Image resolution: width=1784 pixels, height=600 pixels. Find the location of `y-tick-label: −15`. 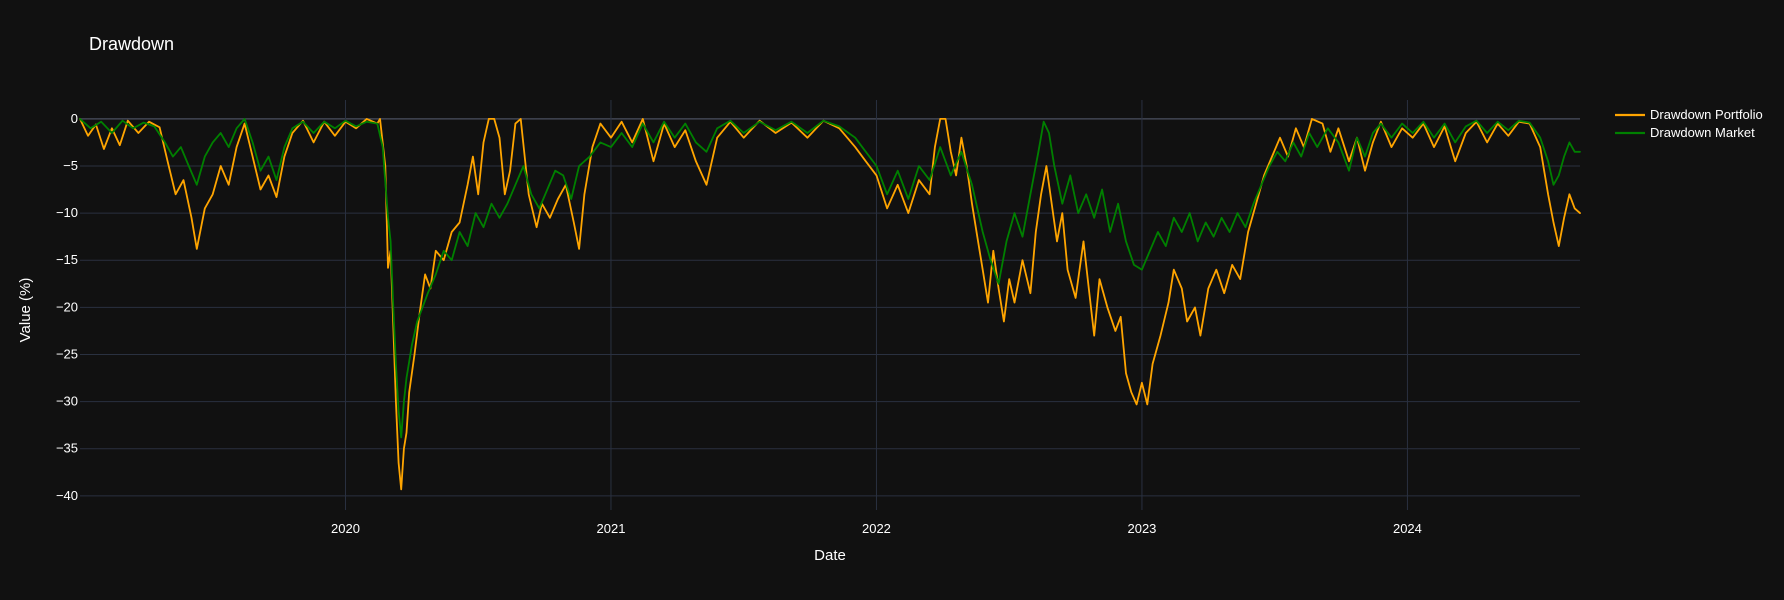

y-tick-label: −15 is located at coordinates (67, 259).